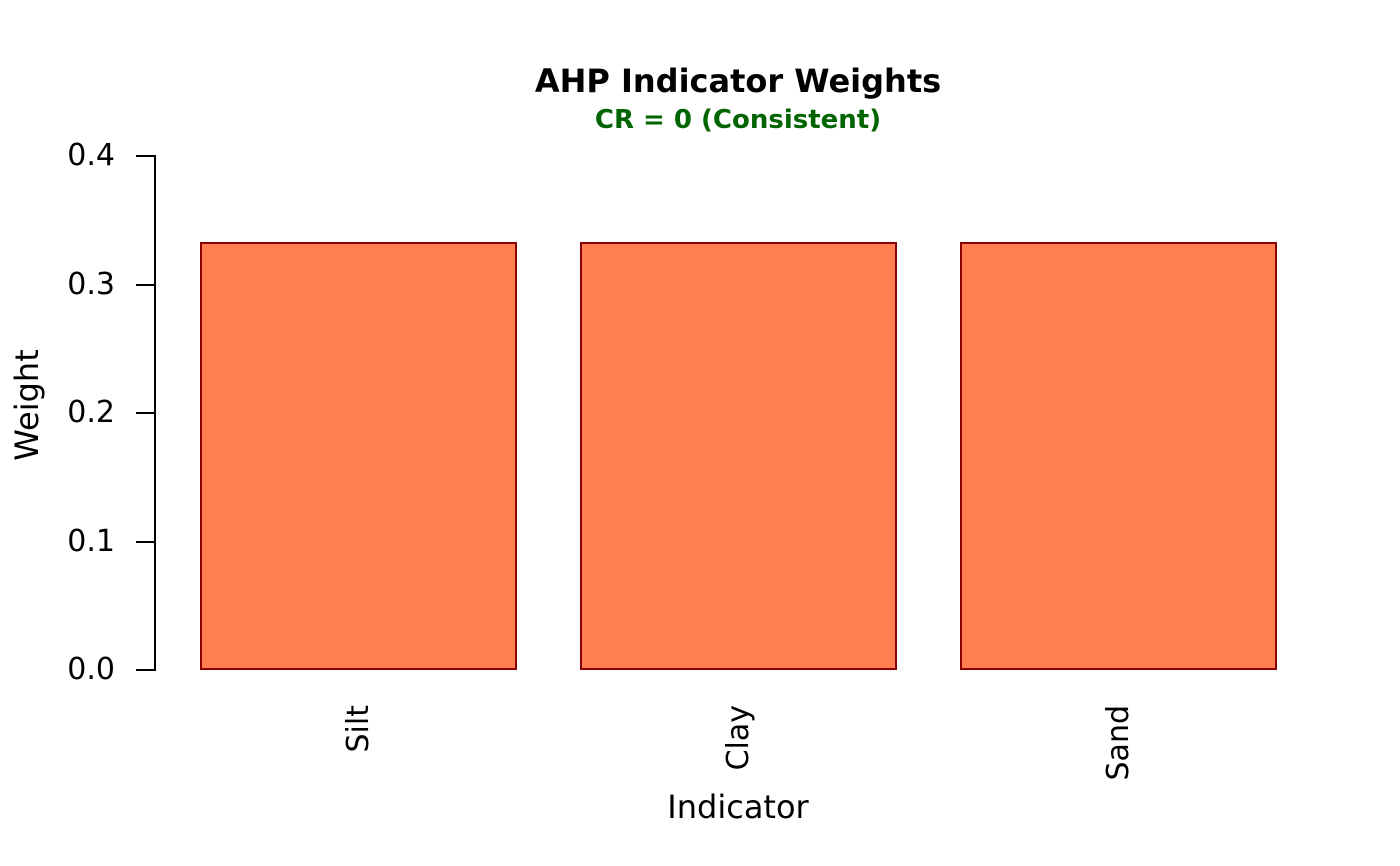 The width and height of the screenshot is (1400, 866). I want to click on chart-subtitle: CR = 0 (Consistent), so click(738, 120).